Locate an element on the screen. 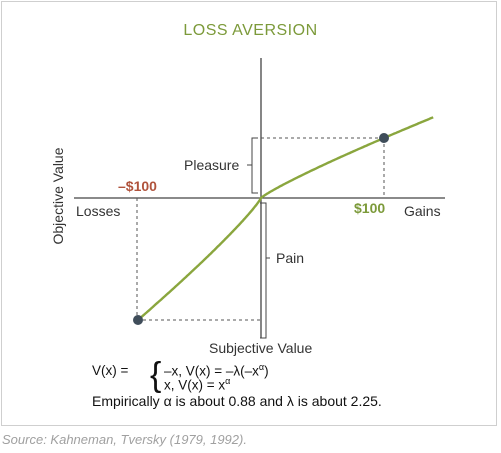 The width and height of the screenshot is (501, 453). formula-line1-tail: ) is located at coordinates (266, 371).